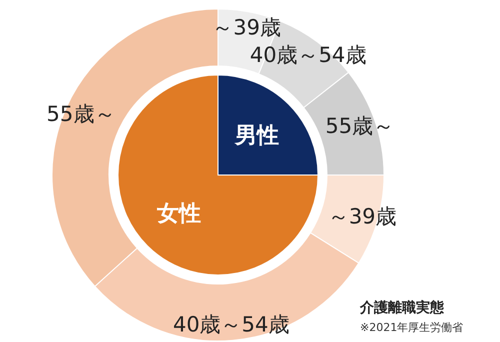  What do you see at coordinates (179, 213) in the screenshot?
I see `slice-label: 女性` at bounding box center [179, 213].